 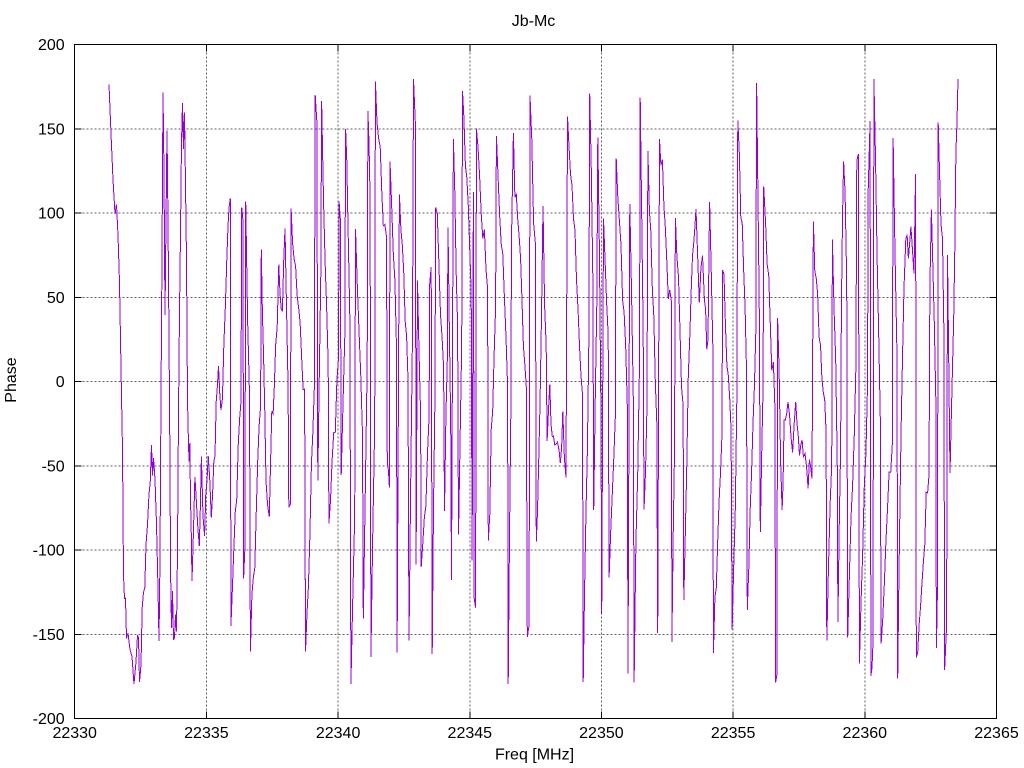 What do you see at coordinates (206, 733) in the screenshot?
I see `svg-text: 22335` at bounding box center [206, 733].